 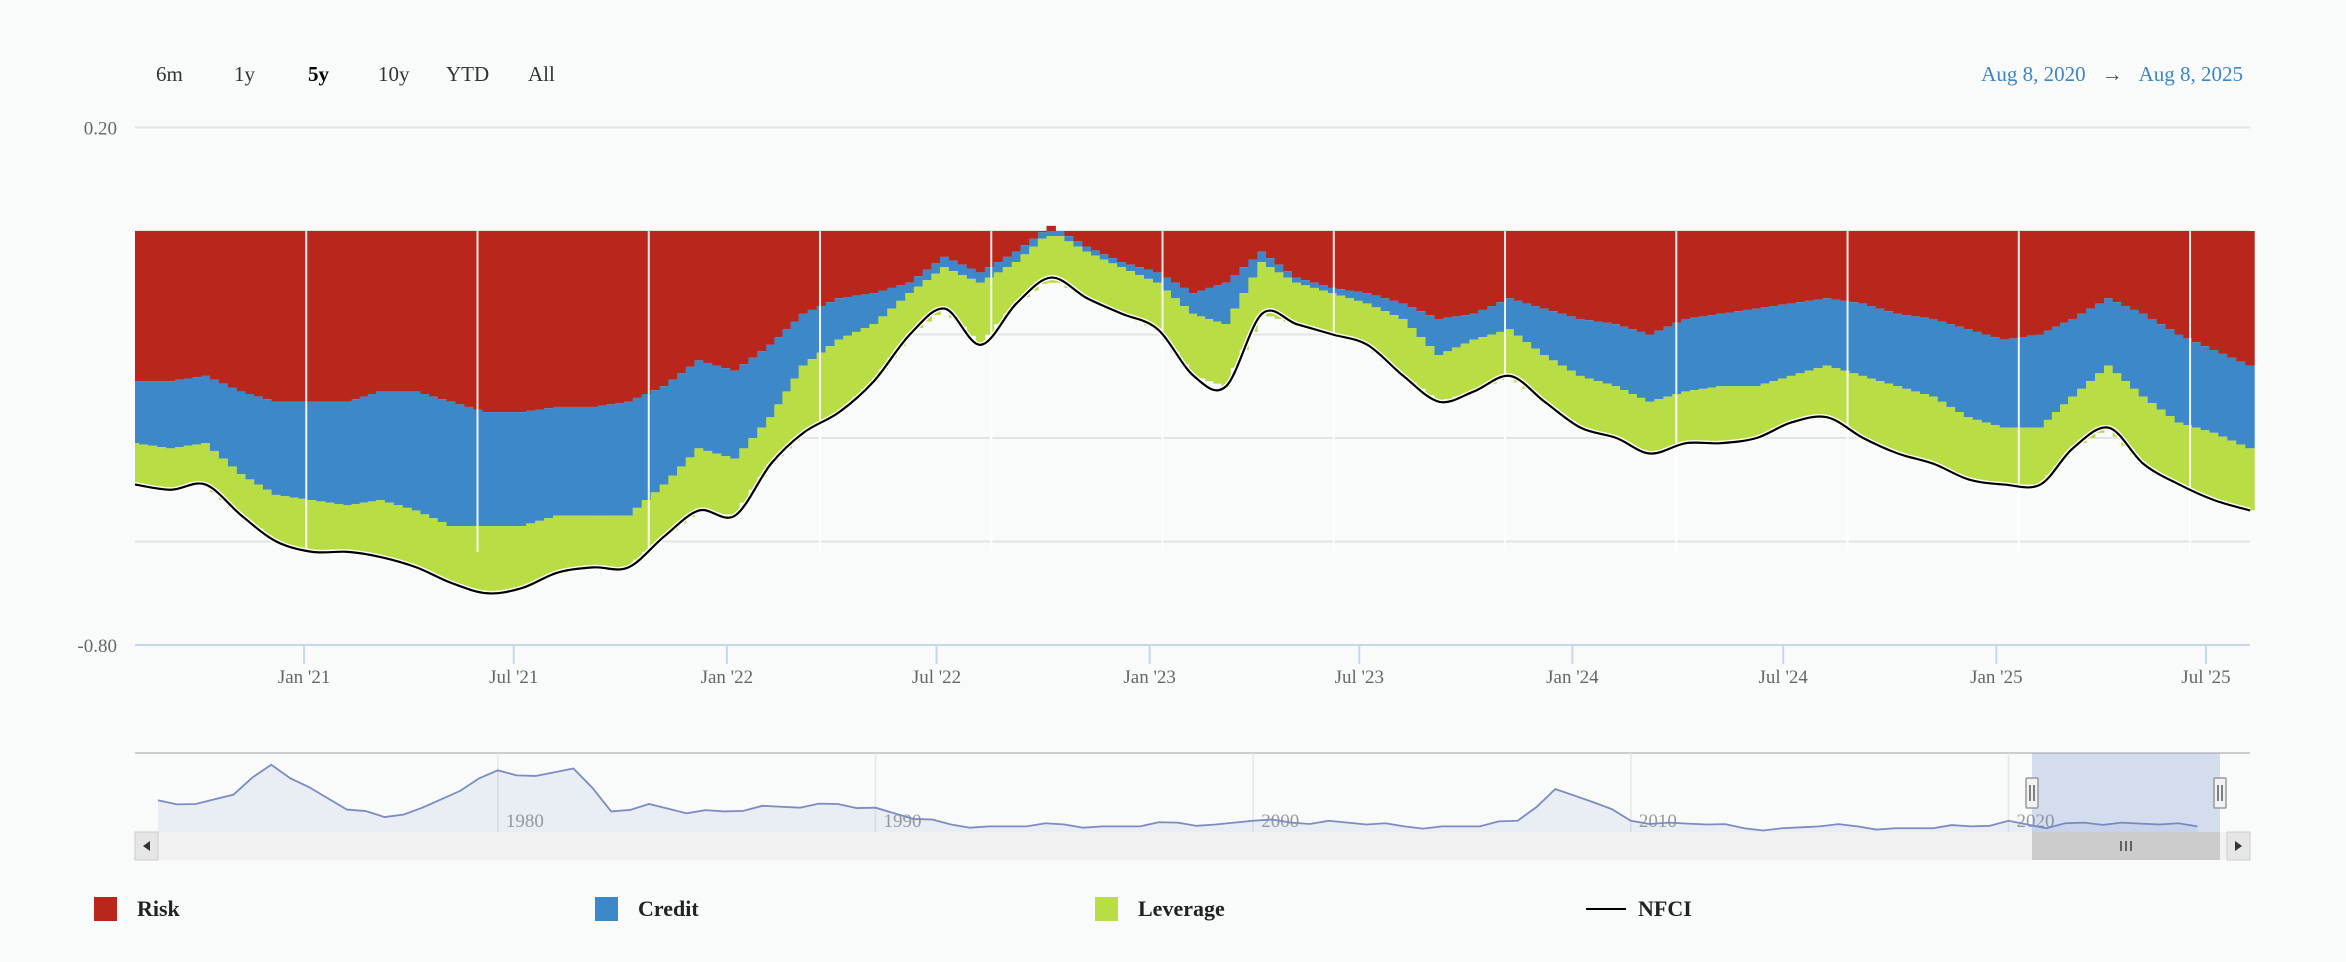 I want to click on range-button-all: All, so click(x=541, y=74).